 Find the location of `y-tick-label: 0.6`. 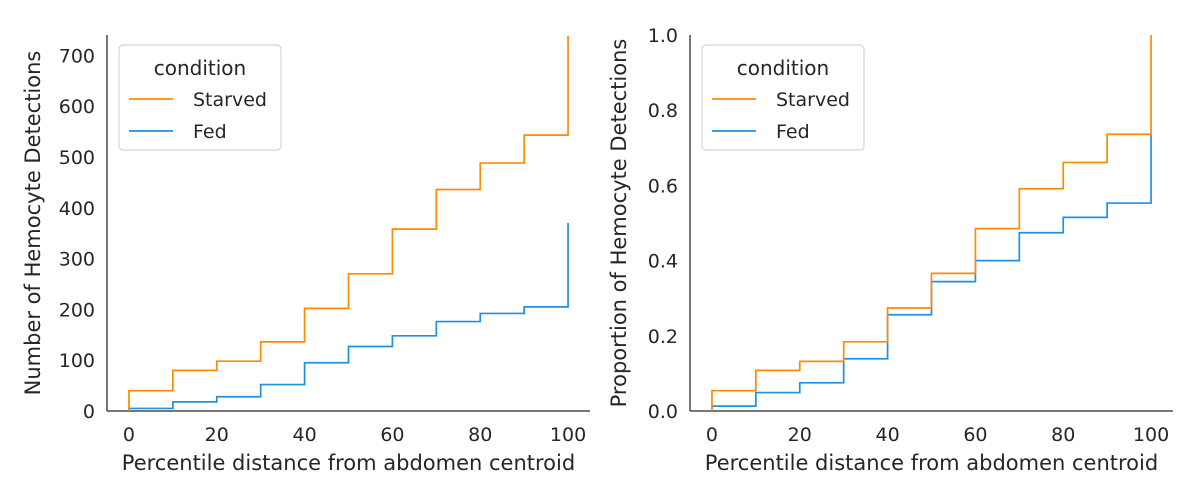

y-tick-label: 0.6 is located at coordinates (663, 186).